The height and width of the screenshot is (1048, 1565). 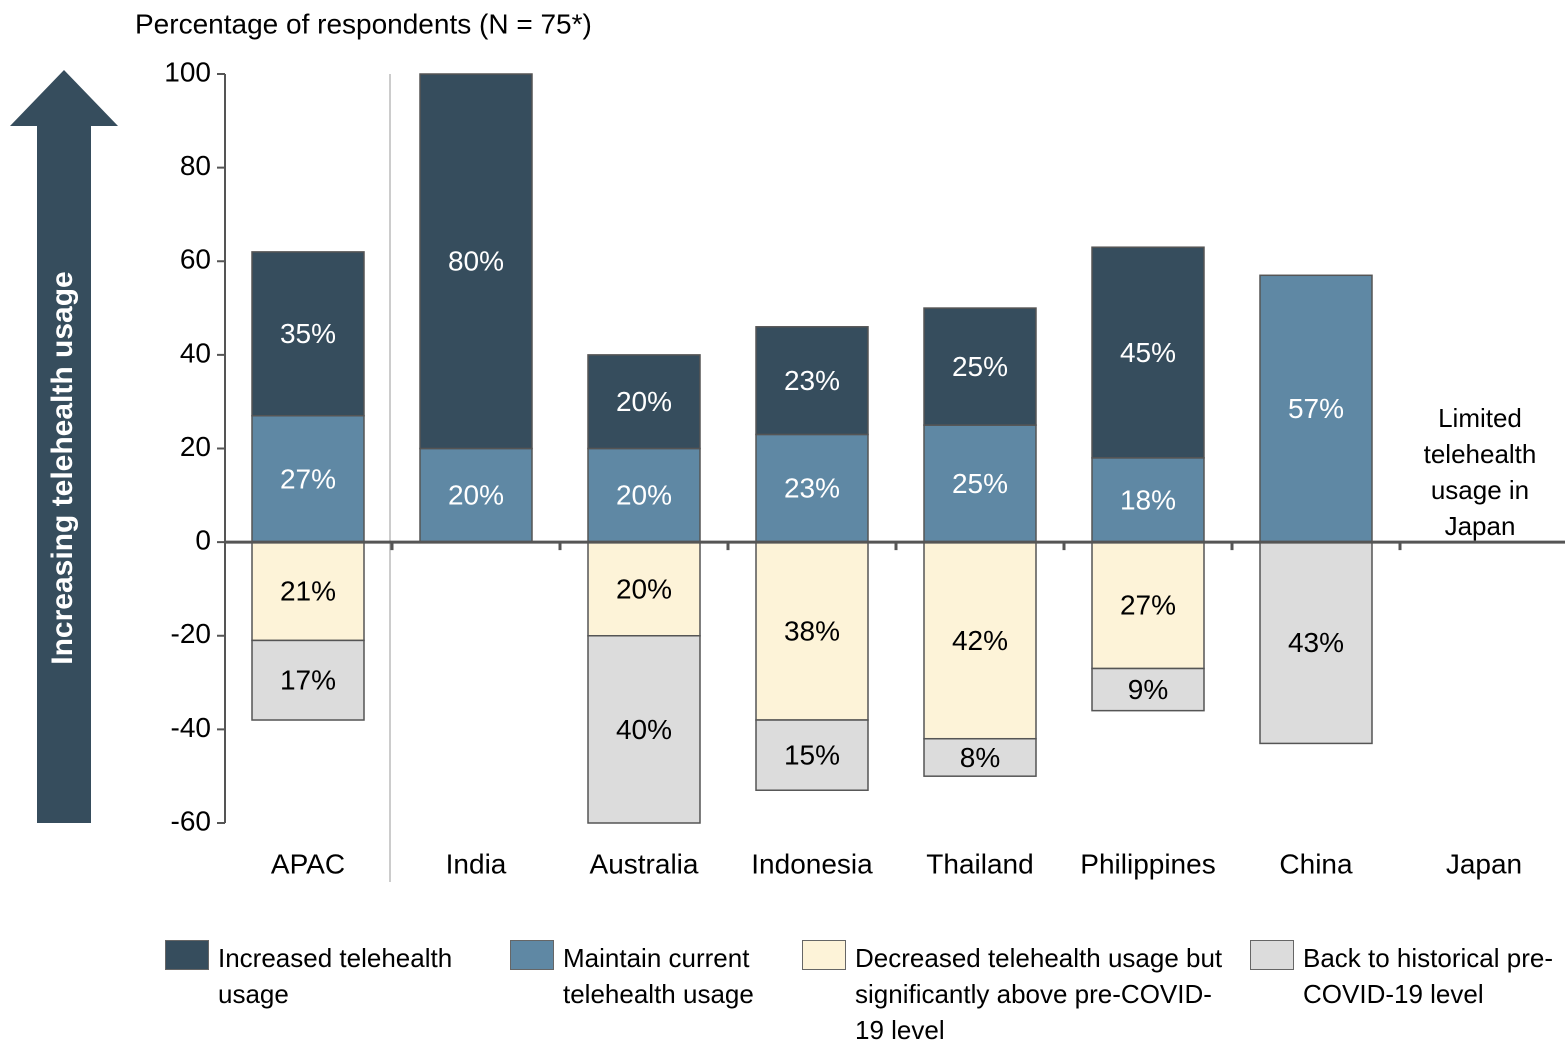 What do you see at coordinates (203, 540) in the screenshot?
I see `y-tick-label: 0` at bounding box center [203, 540].